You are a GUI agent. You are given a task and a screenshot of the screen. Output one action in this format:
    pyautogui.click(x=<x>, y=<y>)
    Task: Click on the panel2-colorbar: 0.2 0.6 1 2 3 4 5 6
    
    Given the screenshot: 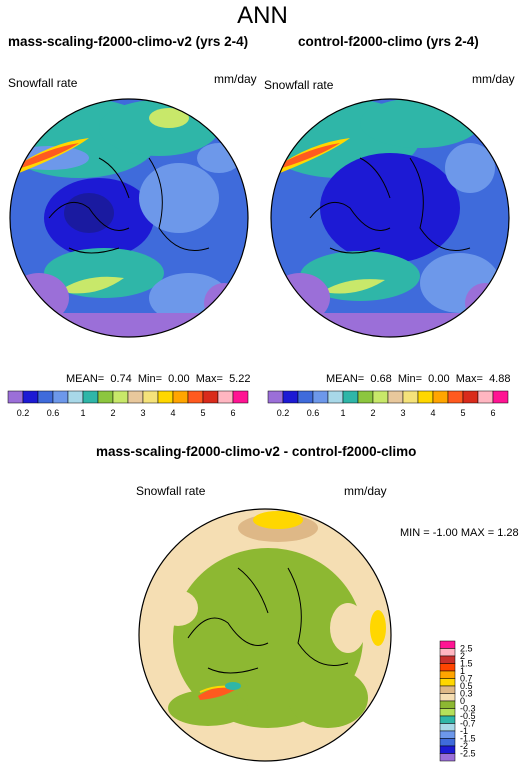 What is the action you would take?
    pyautogui.click(x=388, y=404)
    